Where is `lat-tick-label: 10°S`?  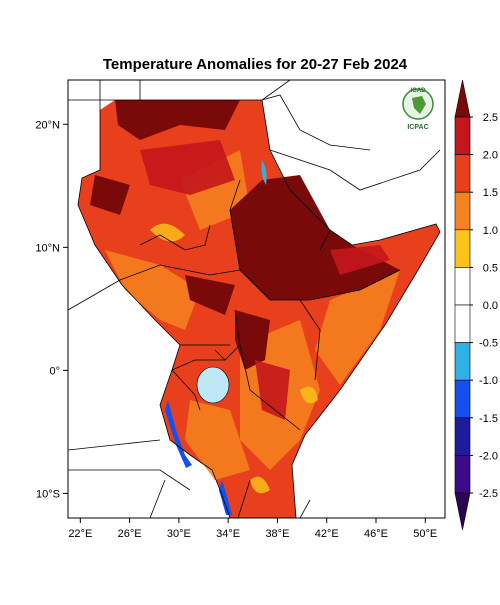 lat-tick-label: 10°S is located at coordinates (48, 494).